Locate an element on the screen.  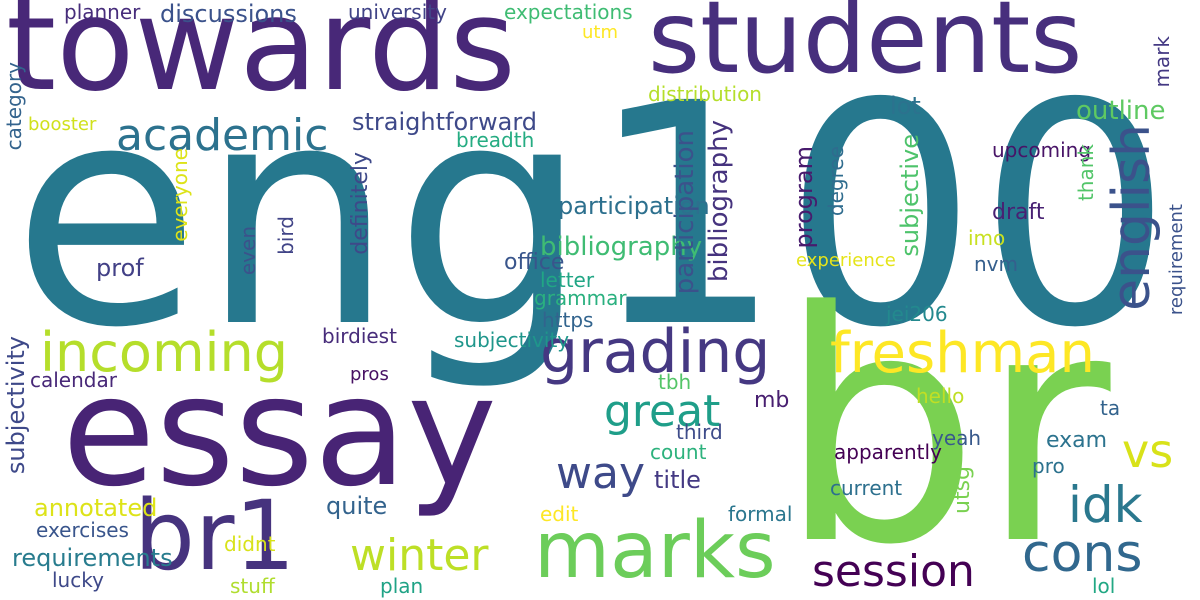
word-distribution: distribution is located at coordinates (705, 94).